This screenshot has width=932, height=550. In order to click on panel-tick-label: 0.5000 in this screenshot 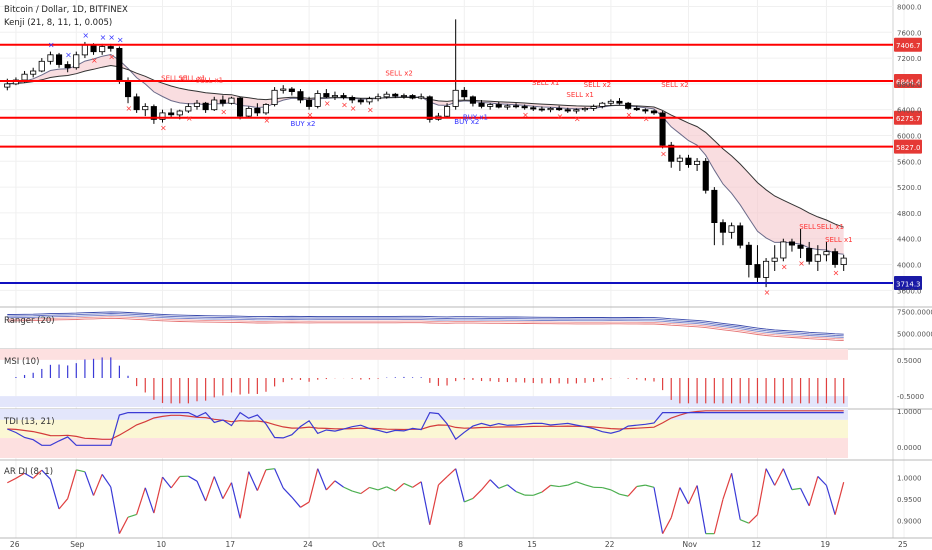, I will do `click(909, 361)`.